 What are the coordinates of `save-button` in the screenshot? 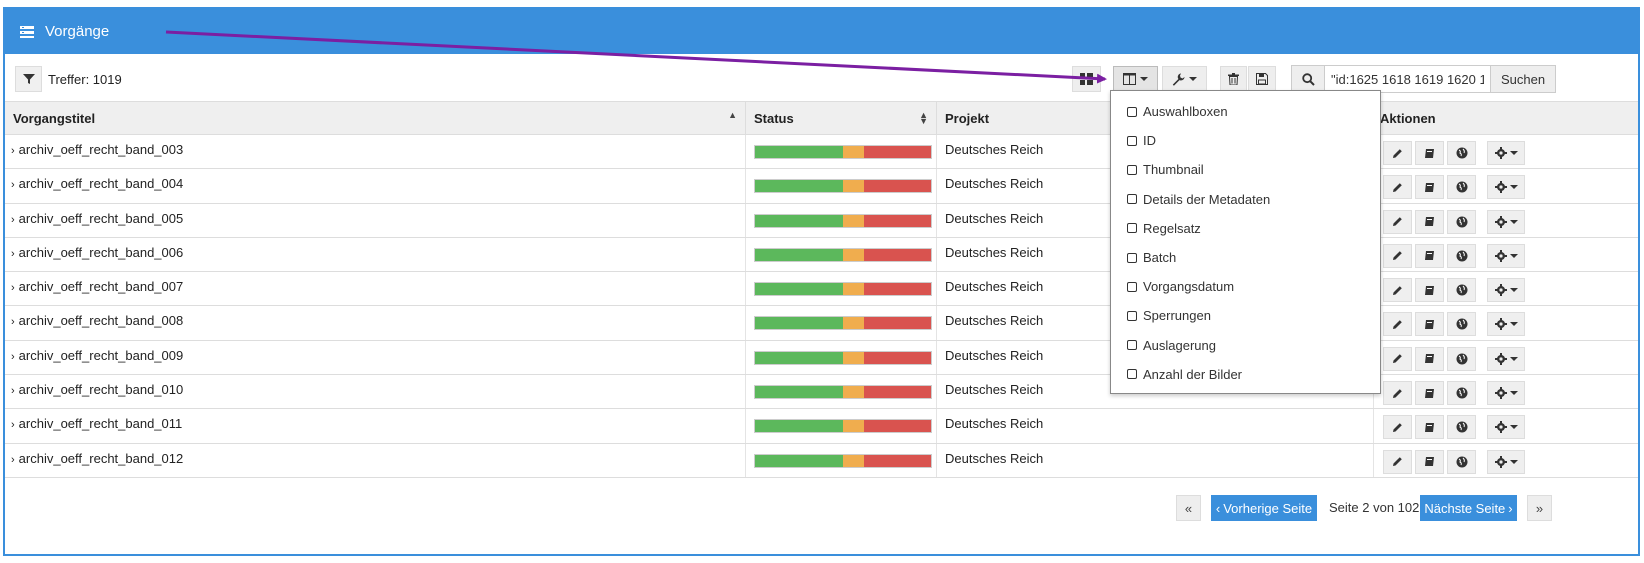 It's located at (1262, 79).